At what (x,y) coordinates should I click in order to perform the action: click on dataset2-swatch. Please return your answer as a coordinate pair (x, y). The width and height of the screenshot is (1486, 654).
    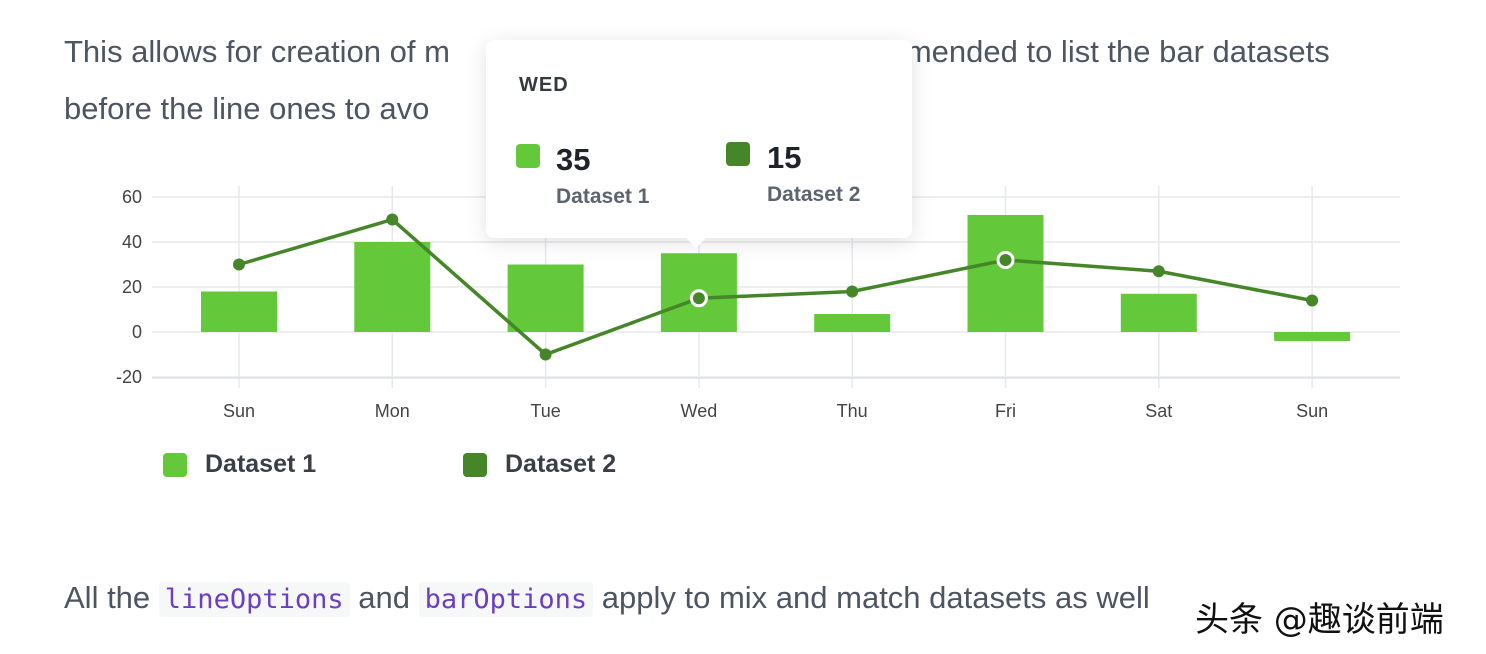
    Looking at the image, I should click on (738, 154).